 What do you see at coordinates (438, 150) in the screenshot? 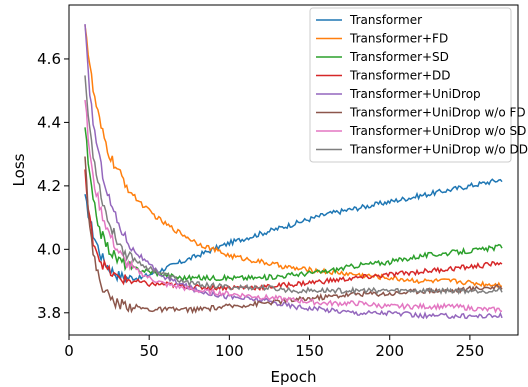
I see `legend-entry-label: Transformer+UniDrop w/o DD` at bounding box center [438, 150].